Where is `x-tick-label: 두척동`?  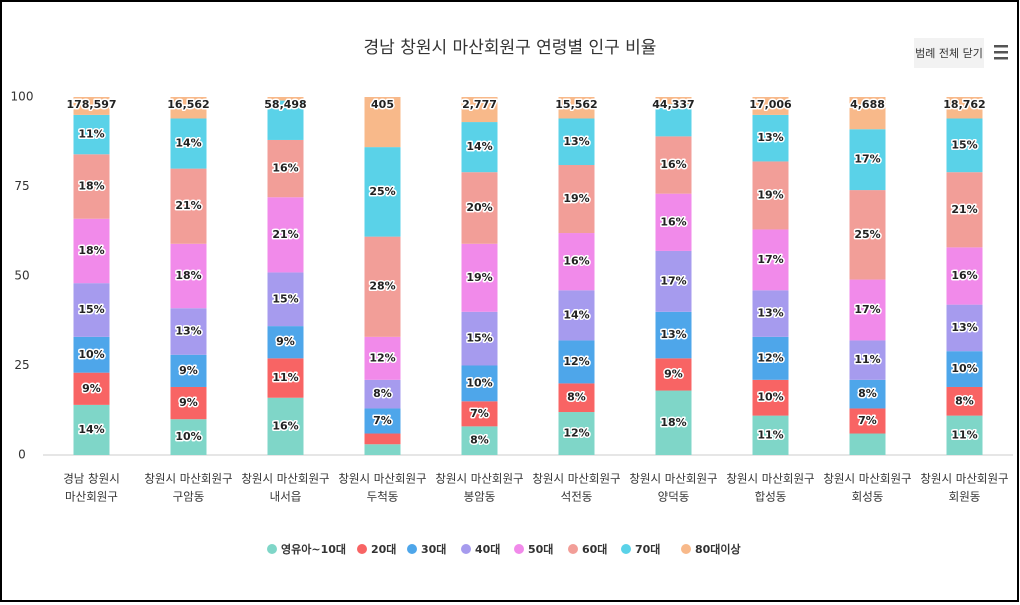
x-tick-label: 두척동 is located at coordinates (383, 497).